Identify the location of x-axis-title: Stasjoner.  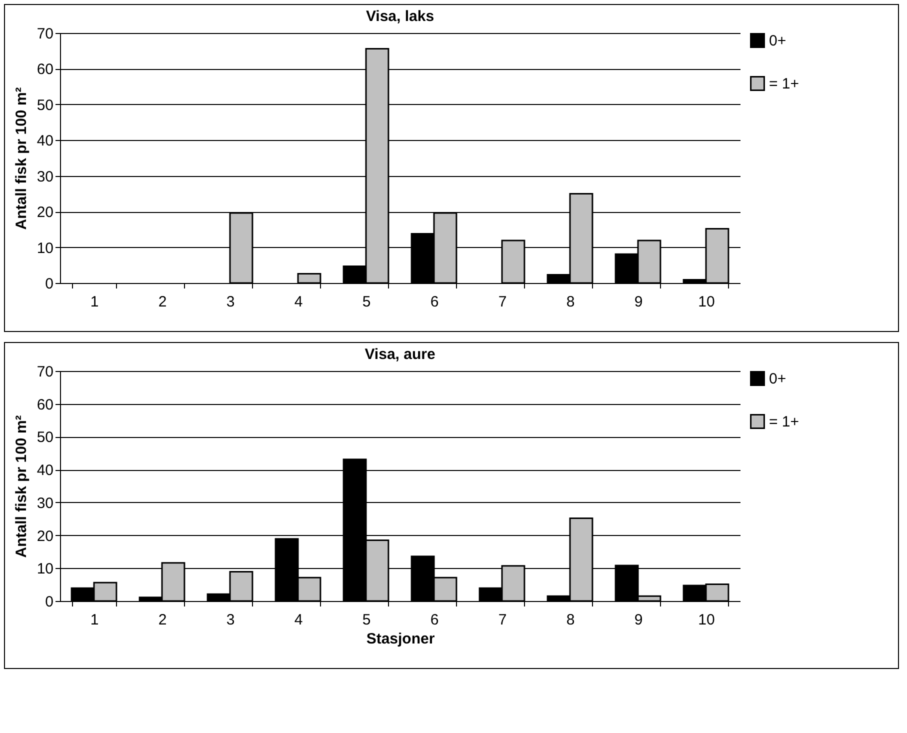
(400, 639).